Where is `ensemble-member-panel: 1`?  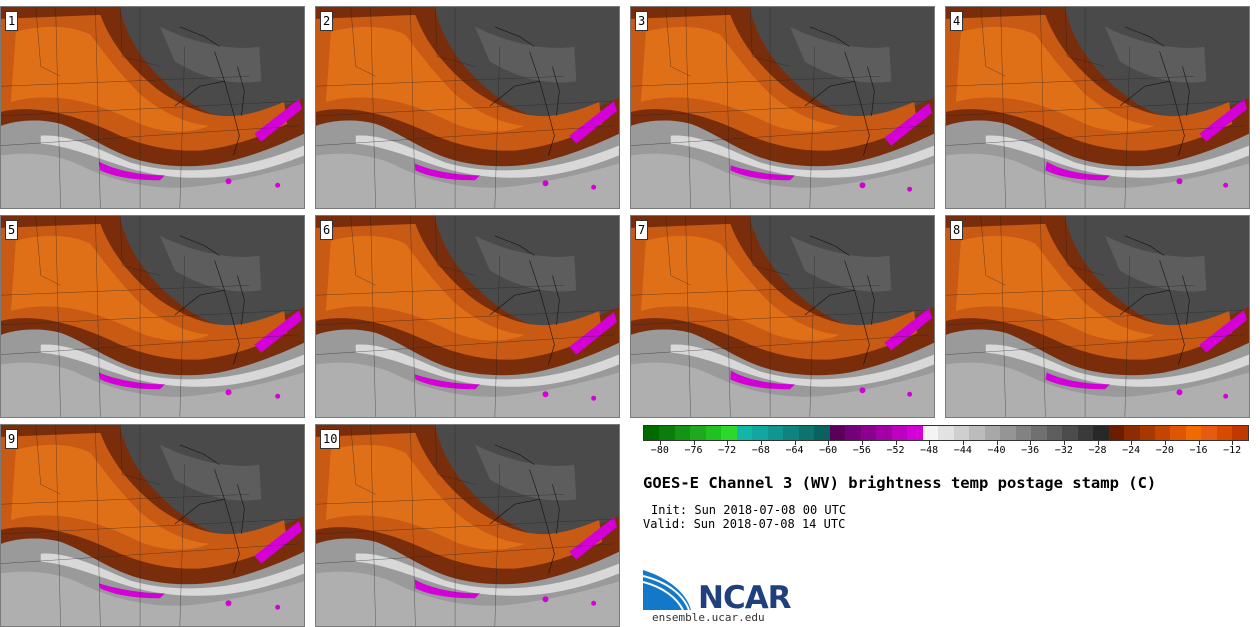
ensemble-member-panel: 1 is located at coordinates (152, 107).